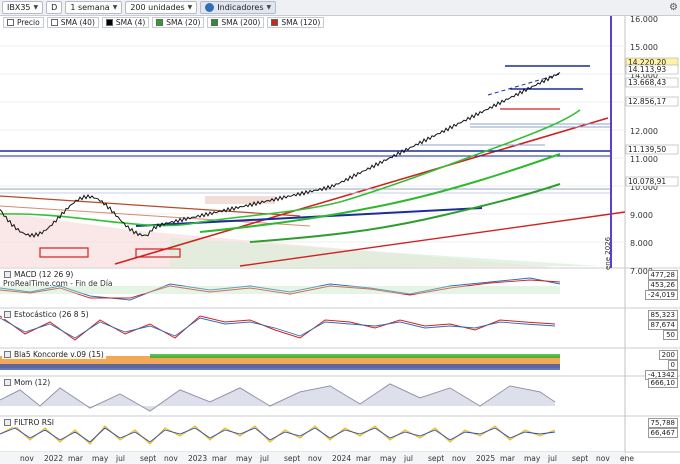 The height and width of the screenshot is (464, 680). Describe the element at coordinates (29, 422) in the screenshot. I see `pane-title: FILTRO RSI` at that location.